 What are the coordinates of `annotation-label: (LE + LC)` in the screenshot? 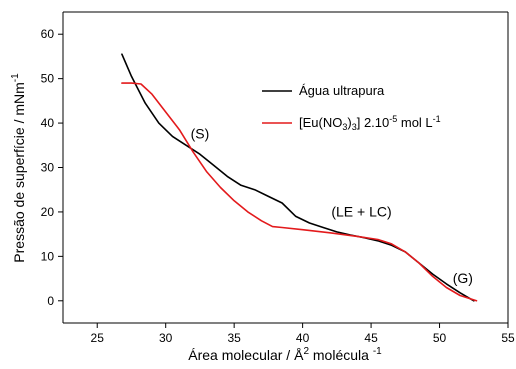 It's located at (361, 211).